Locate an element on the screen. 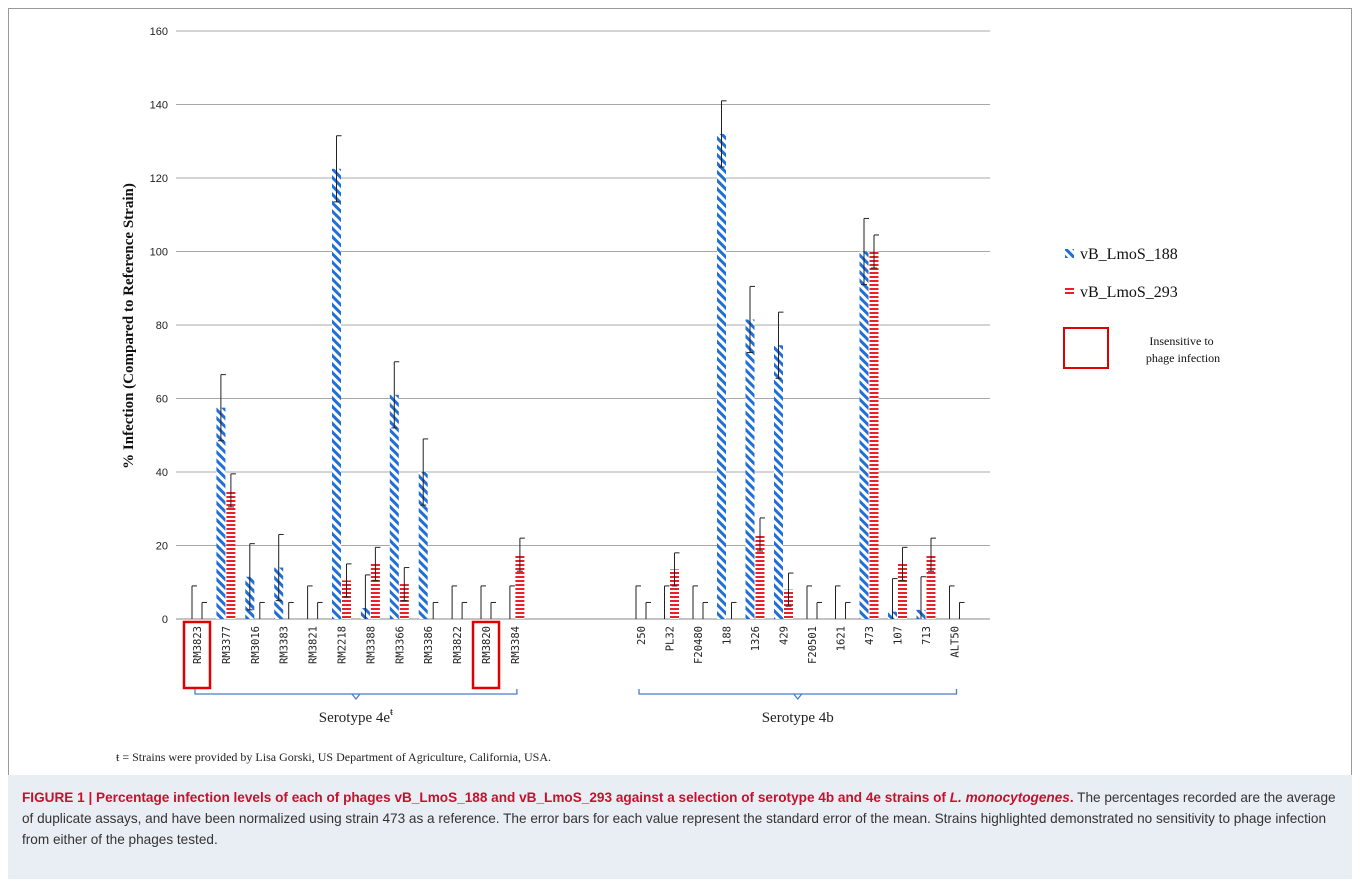 The width and height of the screenshot is (1360, 887). group-bracket-notch is located at coordinates (356, 697).